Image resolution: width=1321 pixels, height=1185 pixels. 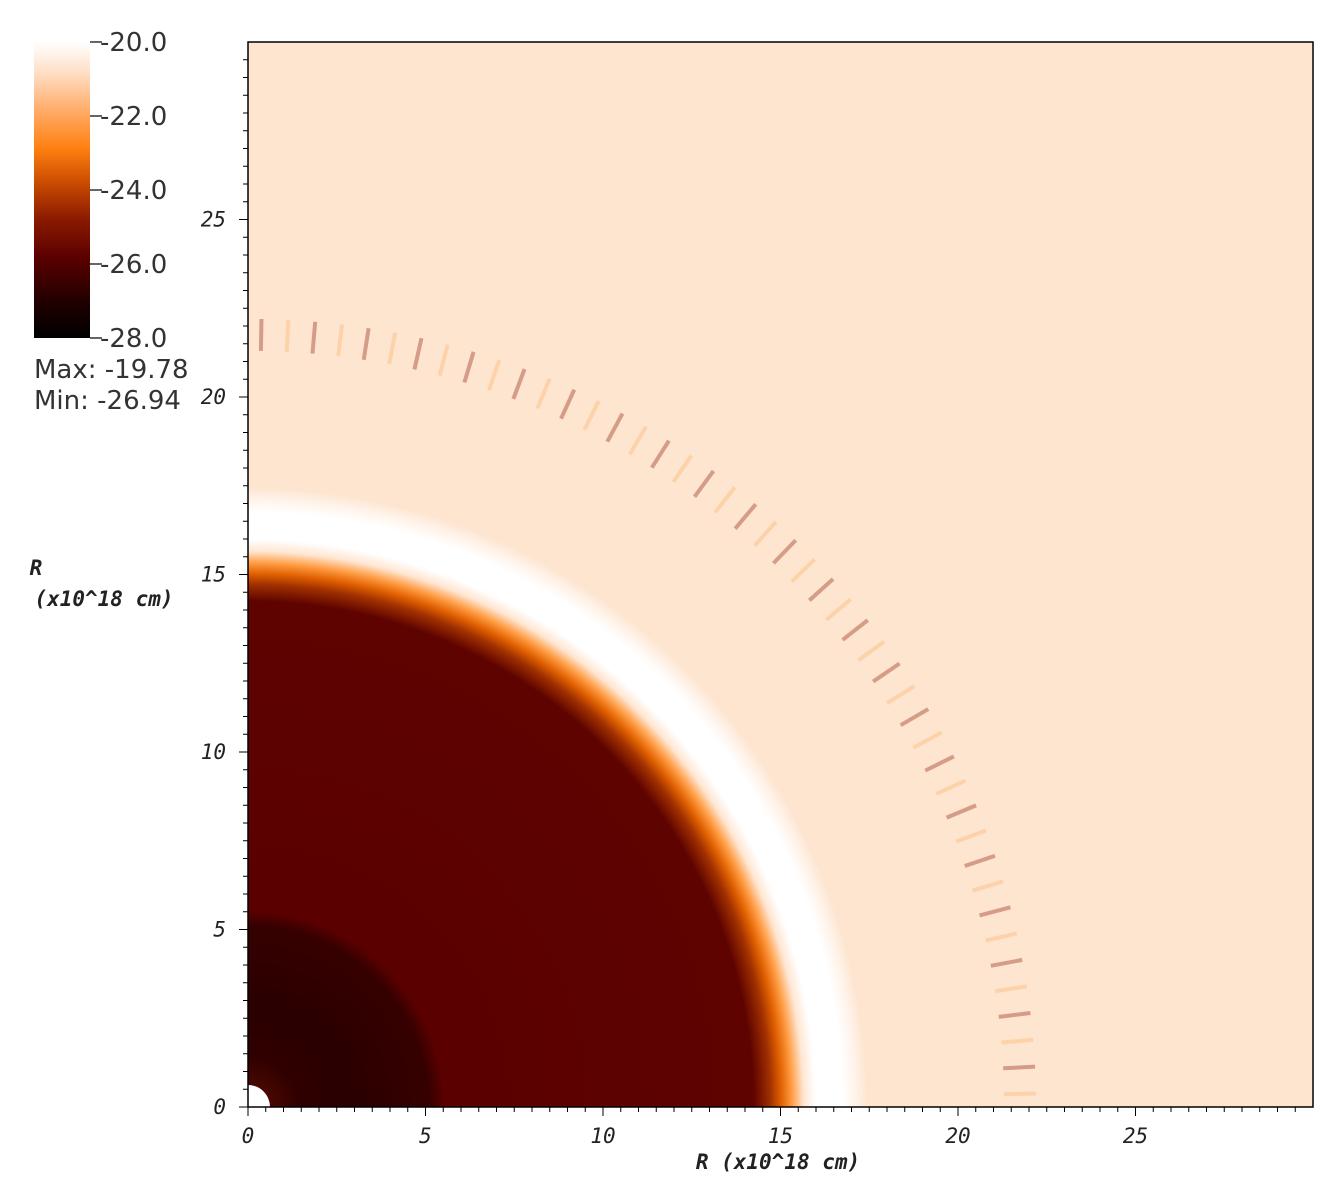 I want to click on x-tick-label: 0, so click(x=248, y=1136).